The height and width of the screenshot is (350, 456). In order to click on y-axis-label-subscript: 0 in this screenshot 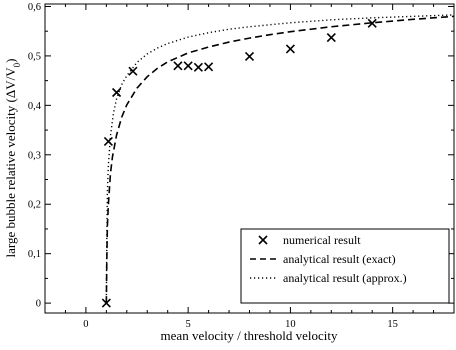, I will do `click(17, 64)`.